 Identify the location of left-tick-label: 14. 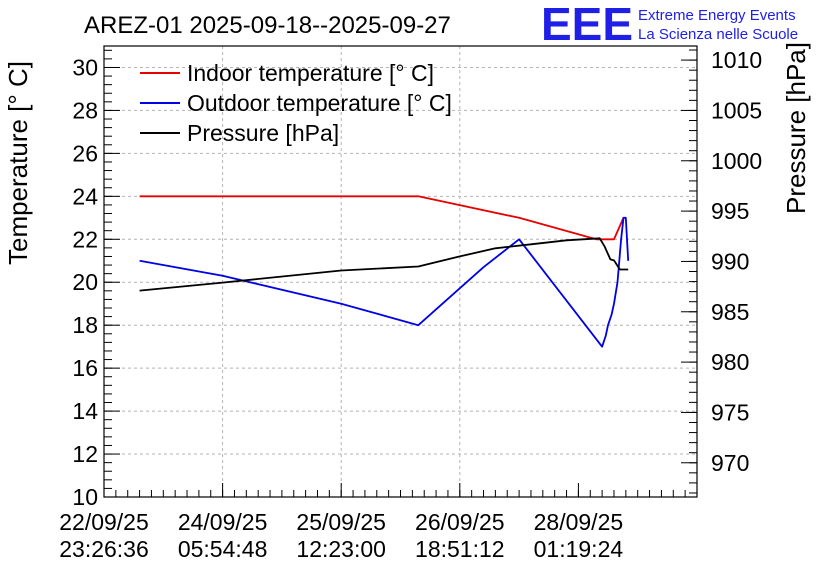
(85, 411).